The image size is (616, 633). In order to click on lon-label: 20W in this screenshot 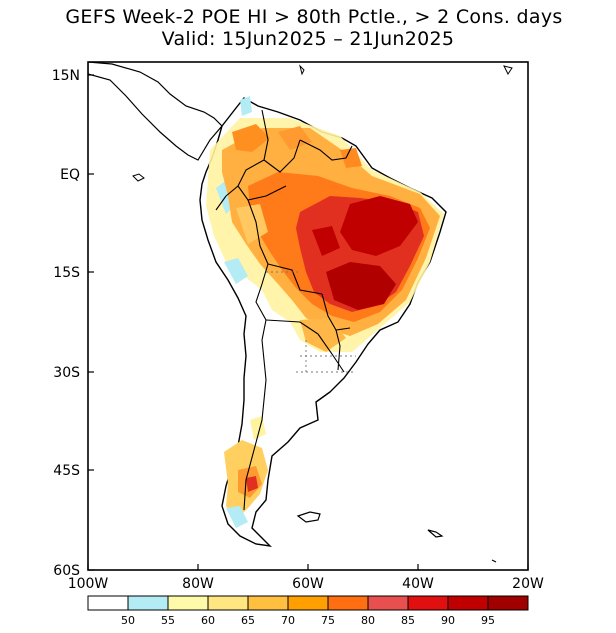, I will do `click(528, 584)`.